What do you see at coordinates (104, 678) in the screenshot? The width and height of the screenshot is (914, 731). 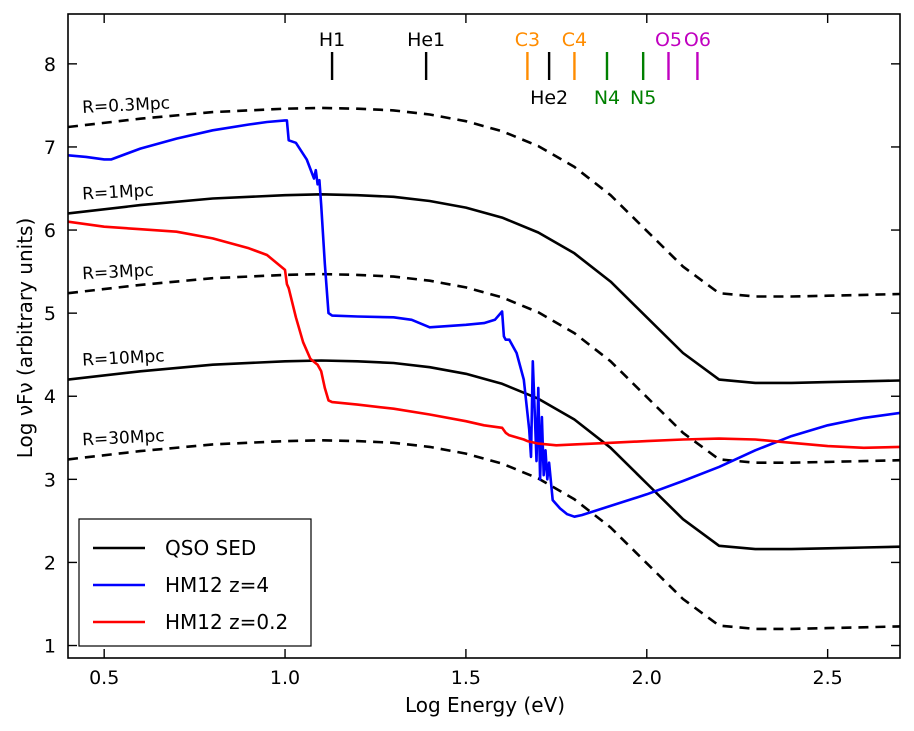 I see `x-tick-label: 0.5` at bounding box center [104, 678].